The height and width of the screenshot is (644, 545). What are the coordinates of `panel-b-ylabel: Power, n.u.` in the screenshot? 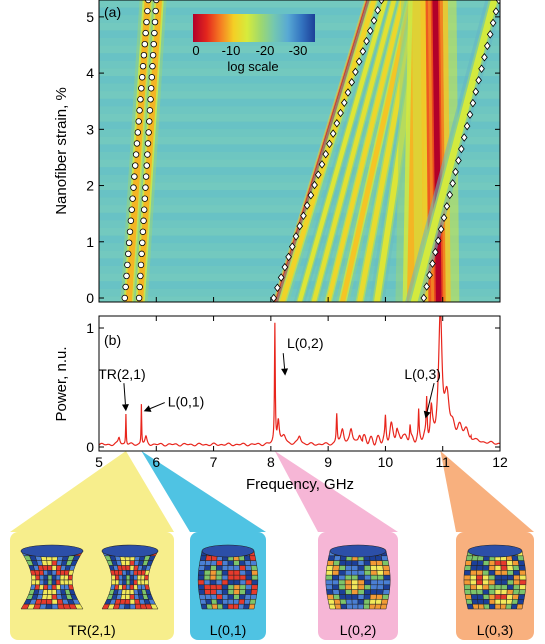 It's located at (61, 383).